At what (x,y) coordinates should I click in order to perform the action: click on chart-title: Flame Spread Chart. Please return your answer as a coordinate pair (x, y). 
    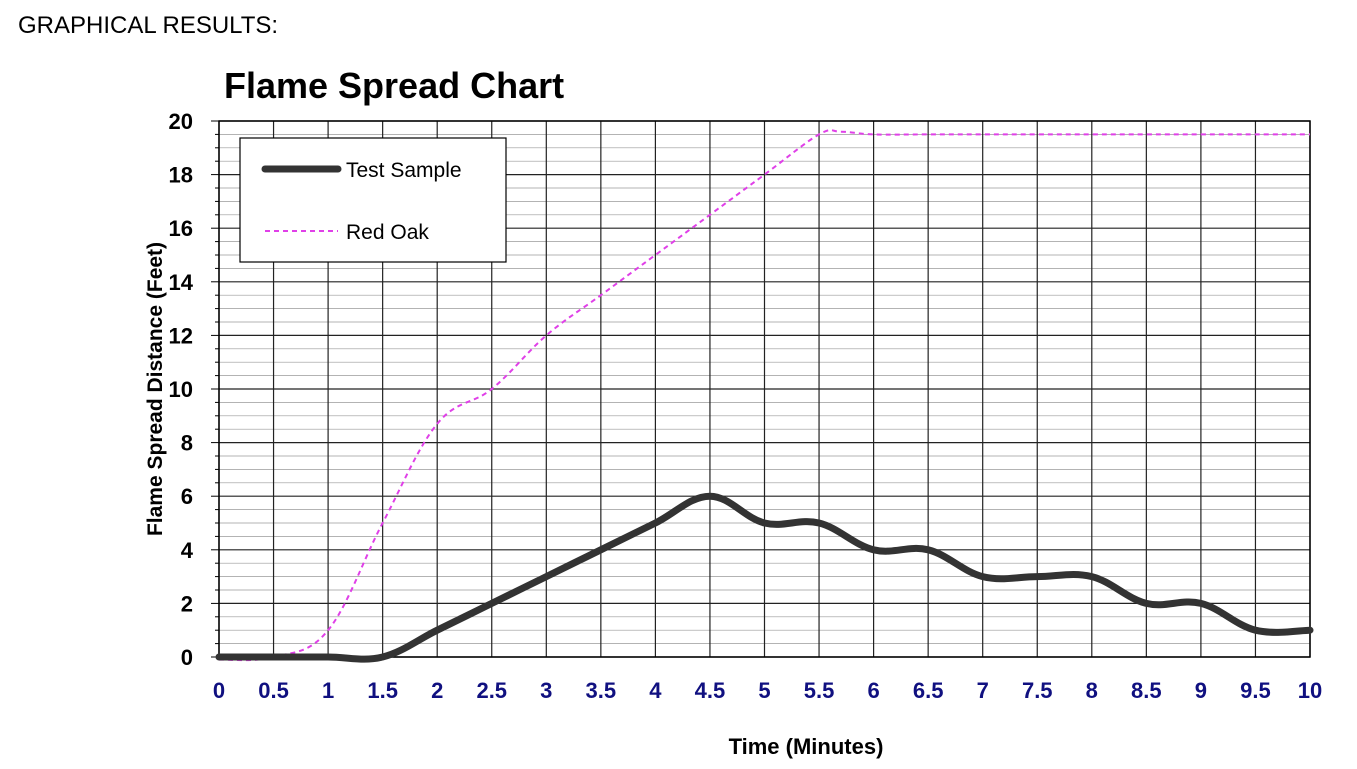
    Looking at the image, I should click on (394, 85).